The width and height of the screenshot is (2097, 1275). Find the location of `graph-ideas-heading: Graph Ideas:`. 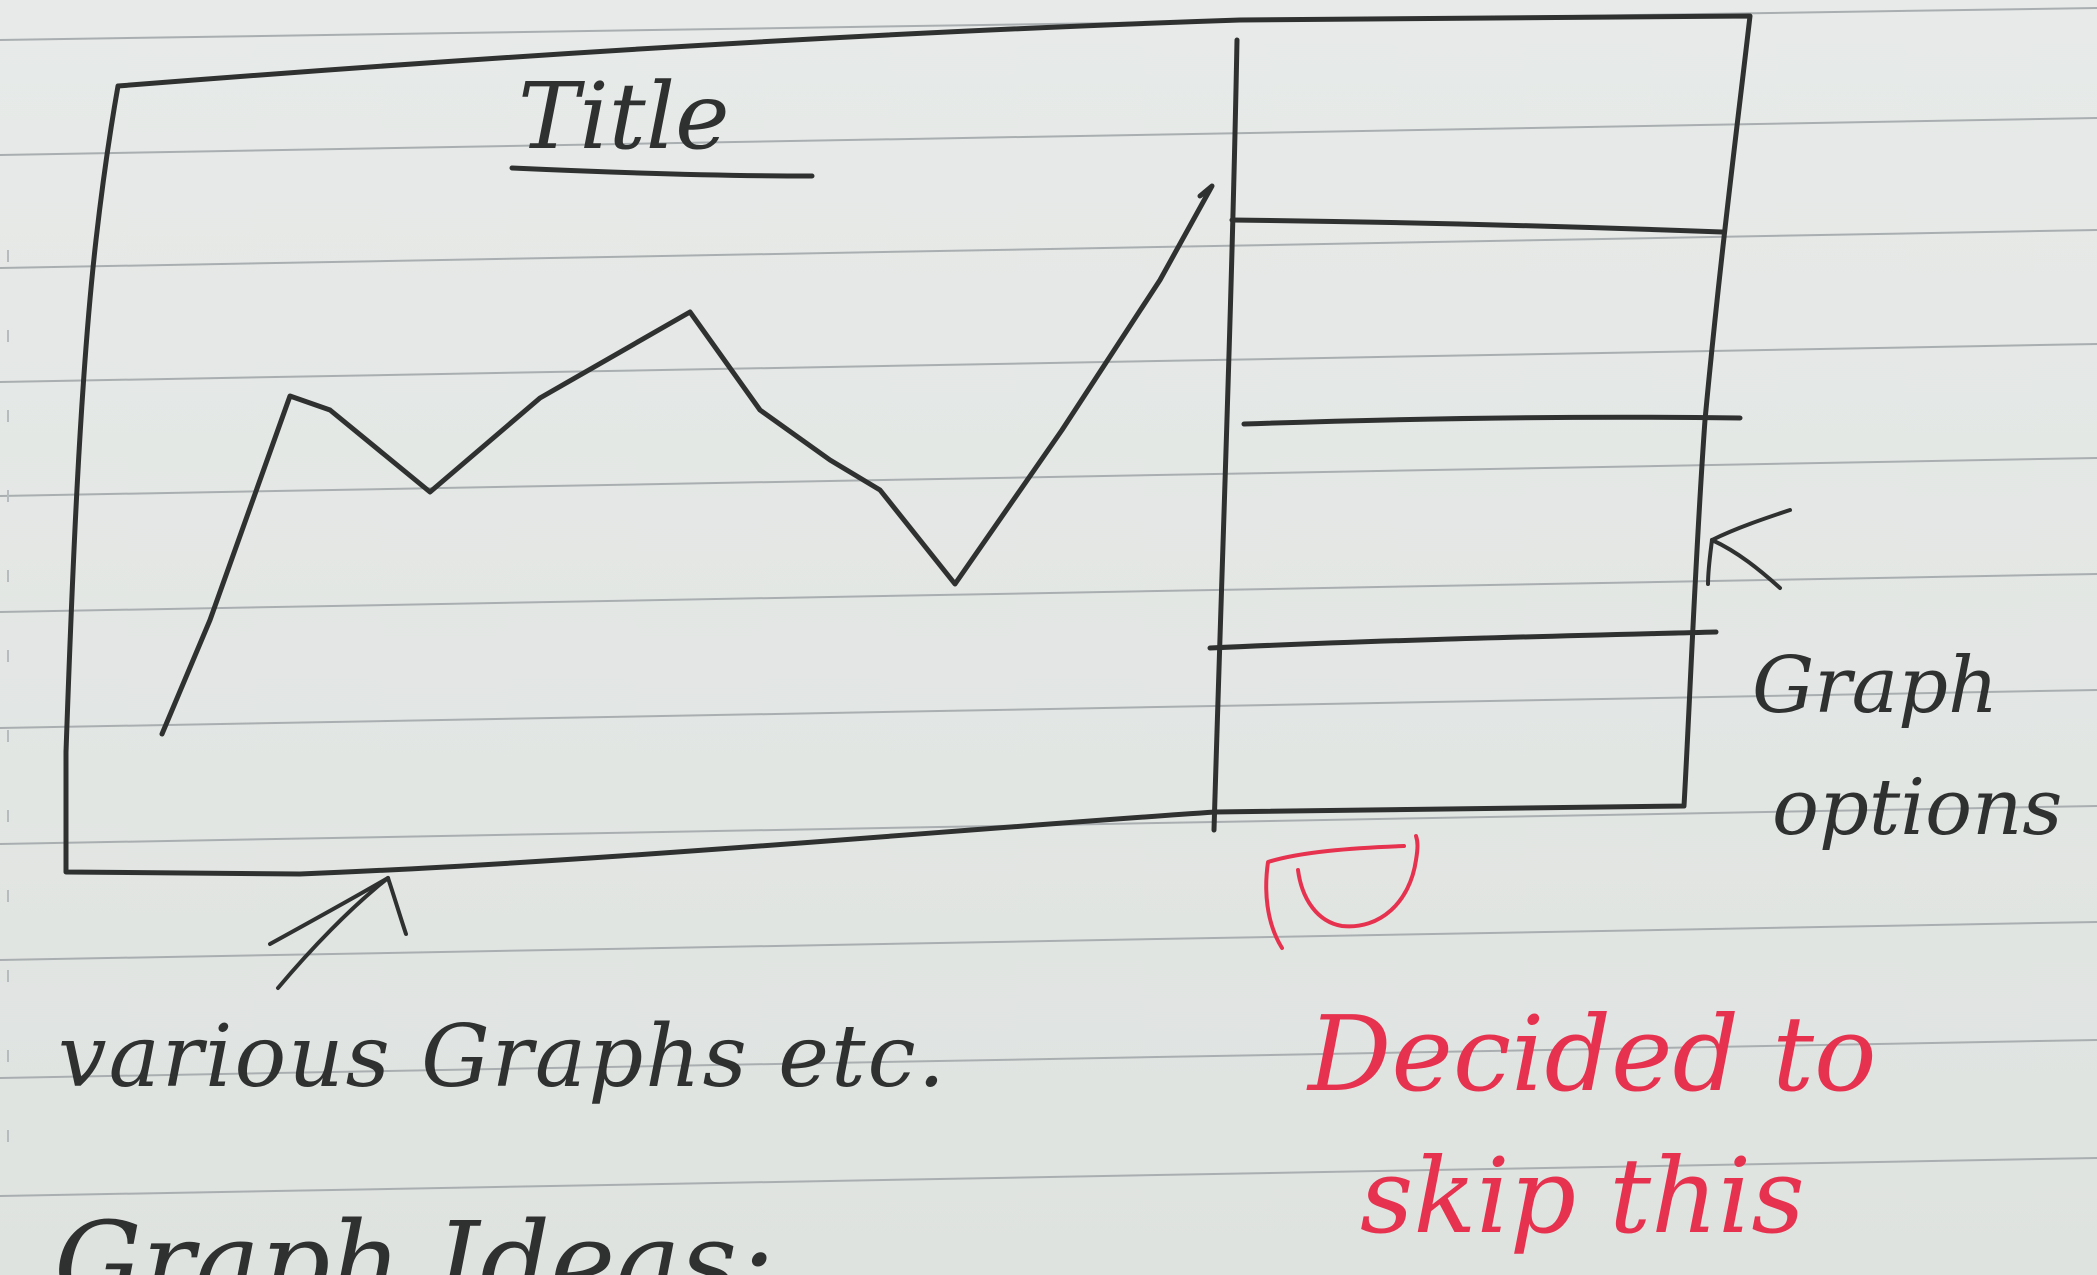

graph-ideas-heading: Graph Ideas: is located at coordinates (414, 1236).